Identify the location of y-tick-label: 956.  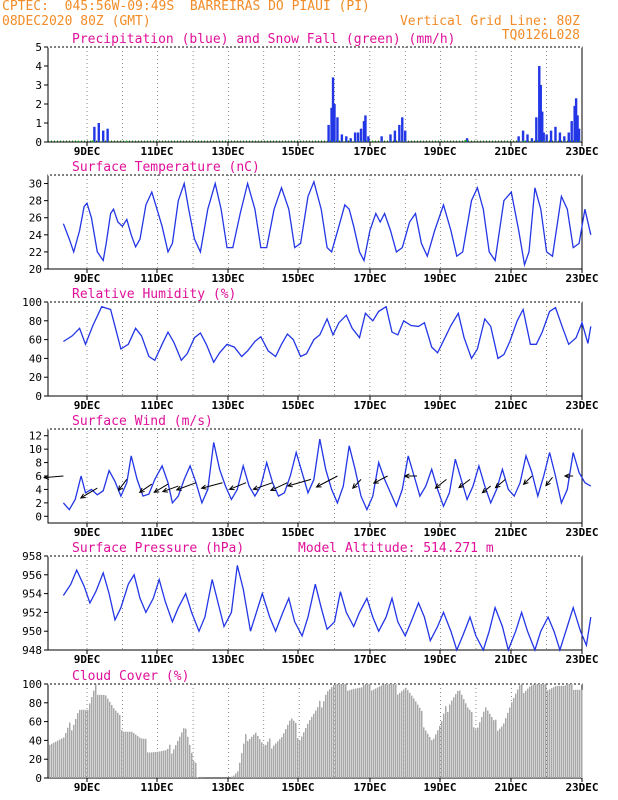
(32, 575).